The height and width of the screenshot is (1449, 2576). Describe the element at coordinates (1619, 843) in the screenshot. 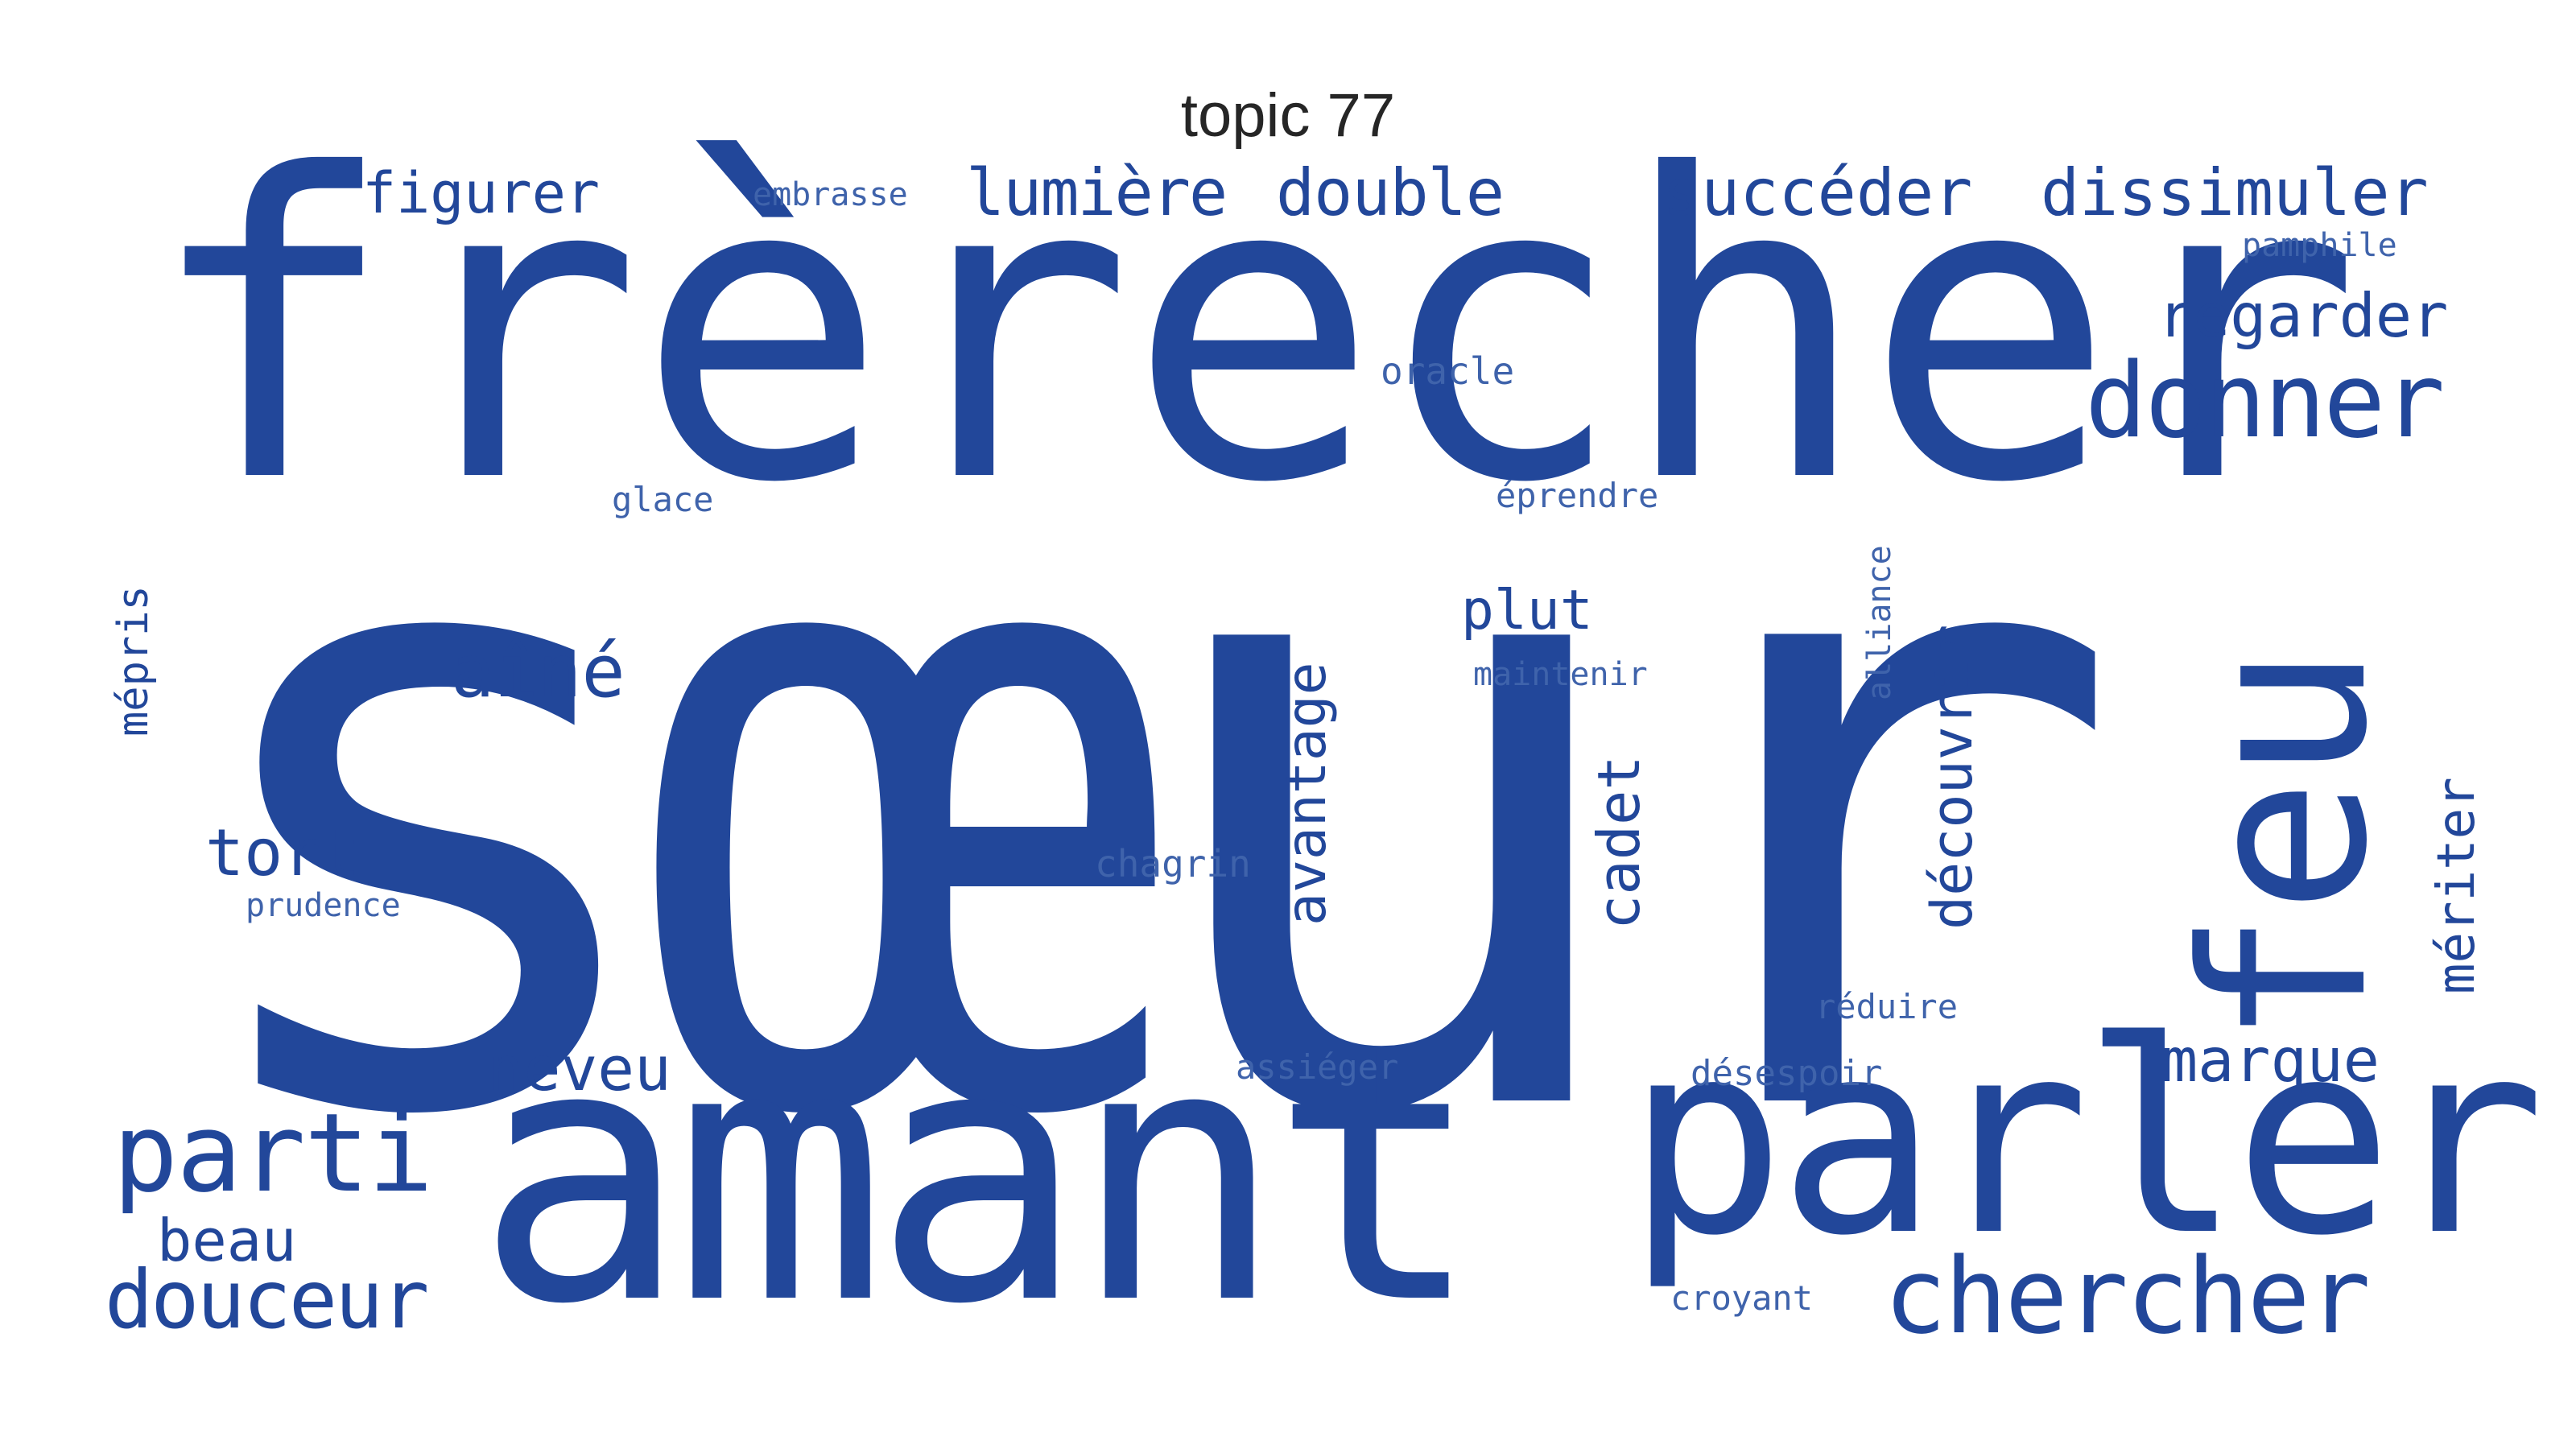

I see `word-cadet: cadet` at that location.